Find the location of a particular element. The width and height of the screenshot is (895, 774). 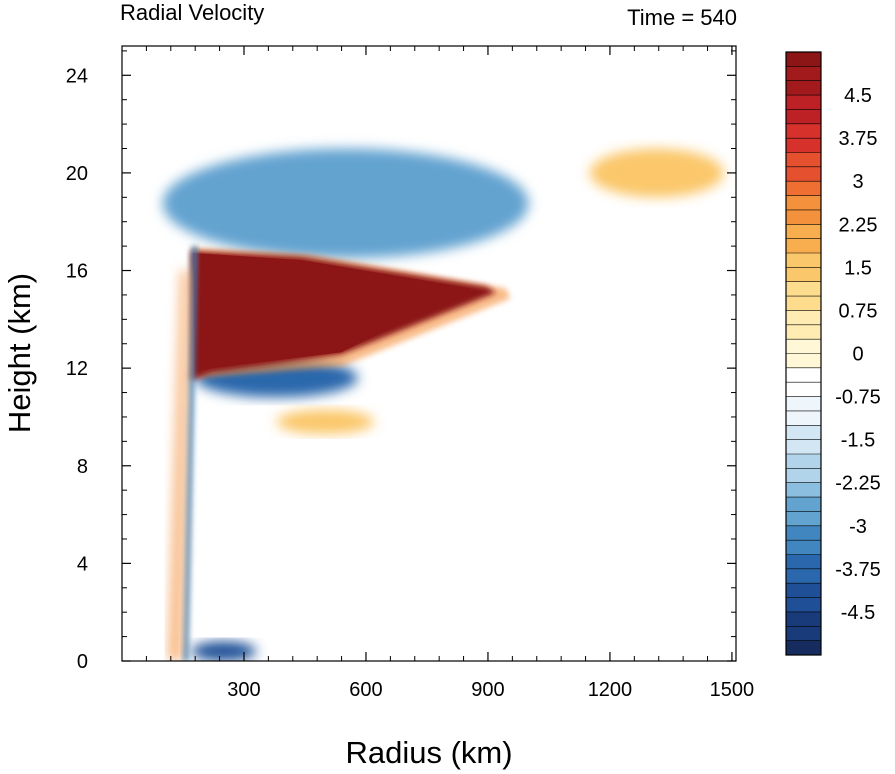

y-tick-label: 12 is located at coordinates (77, 369).